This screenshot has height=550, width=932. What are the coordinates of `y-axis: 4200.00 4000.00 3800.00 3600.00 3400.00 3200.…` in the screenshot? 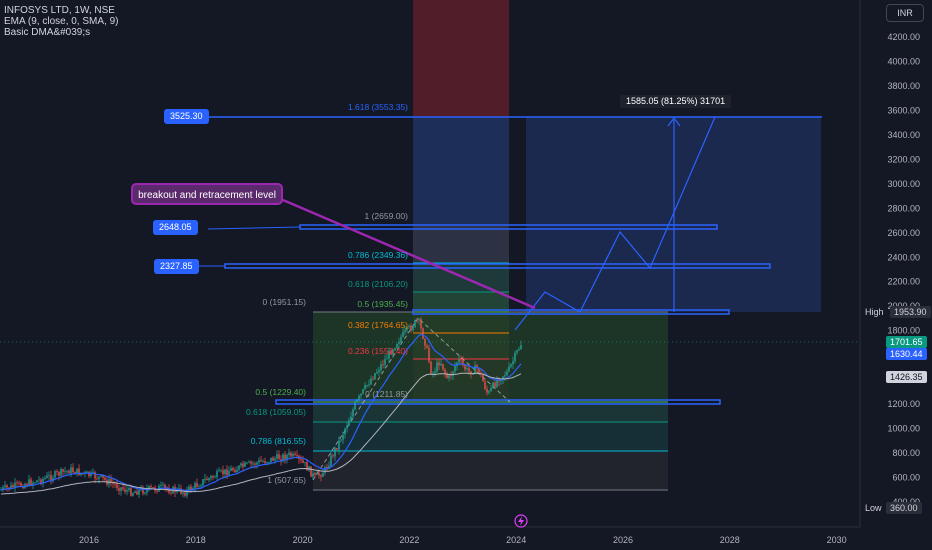 It's located at (903, 269).